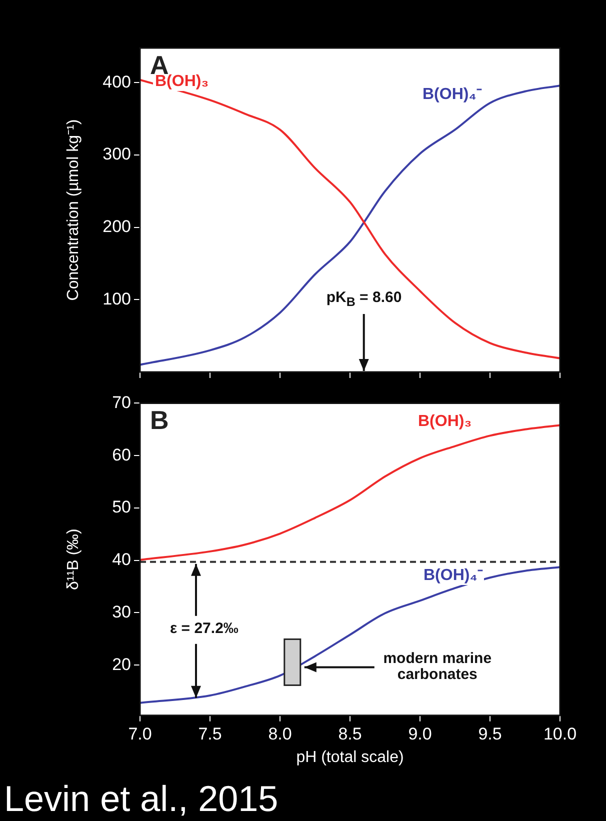  Describe the element at coordinates (116, 298) in the screenshot. I see `y-tick-label: 100` at that location.